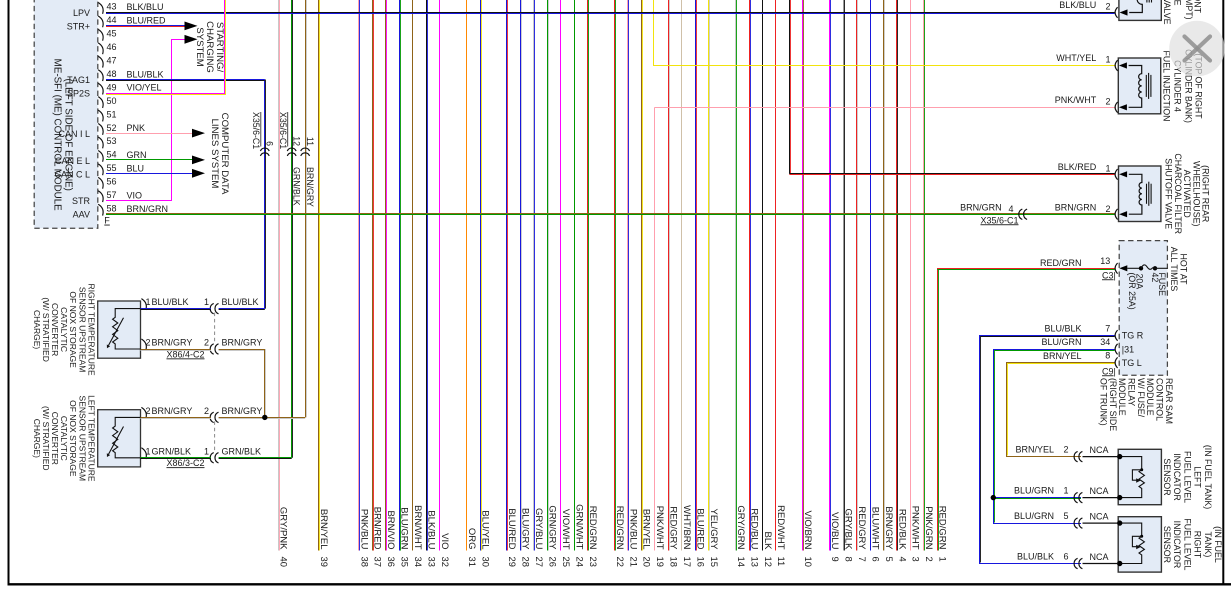 The image size is (1231, 594). Describe the element at coordinates (112, 47) in the screenshot. I see `svg-text: 46` at that location.